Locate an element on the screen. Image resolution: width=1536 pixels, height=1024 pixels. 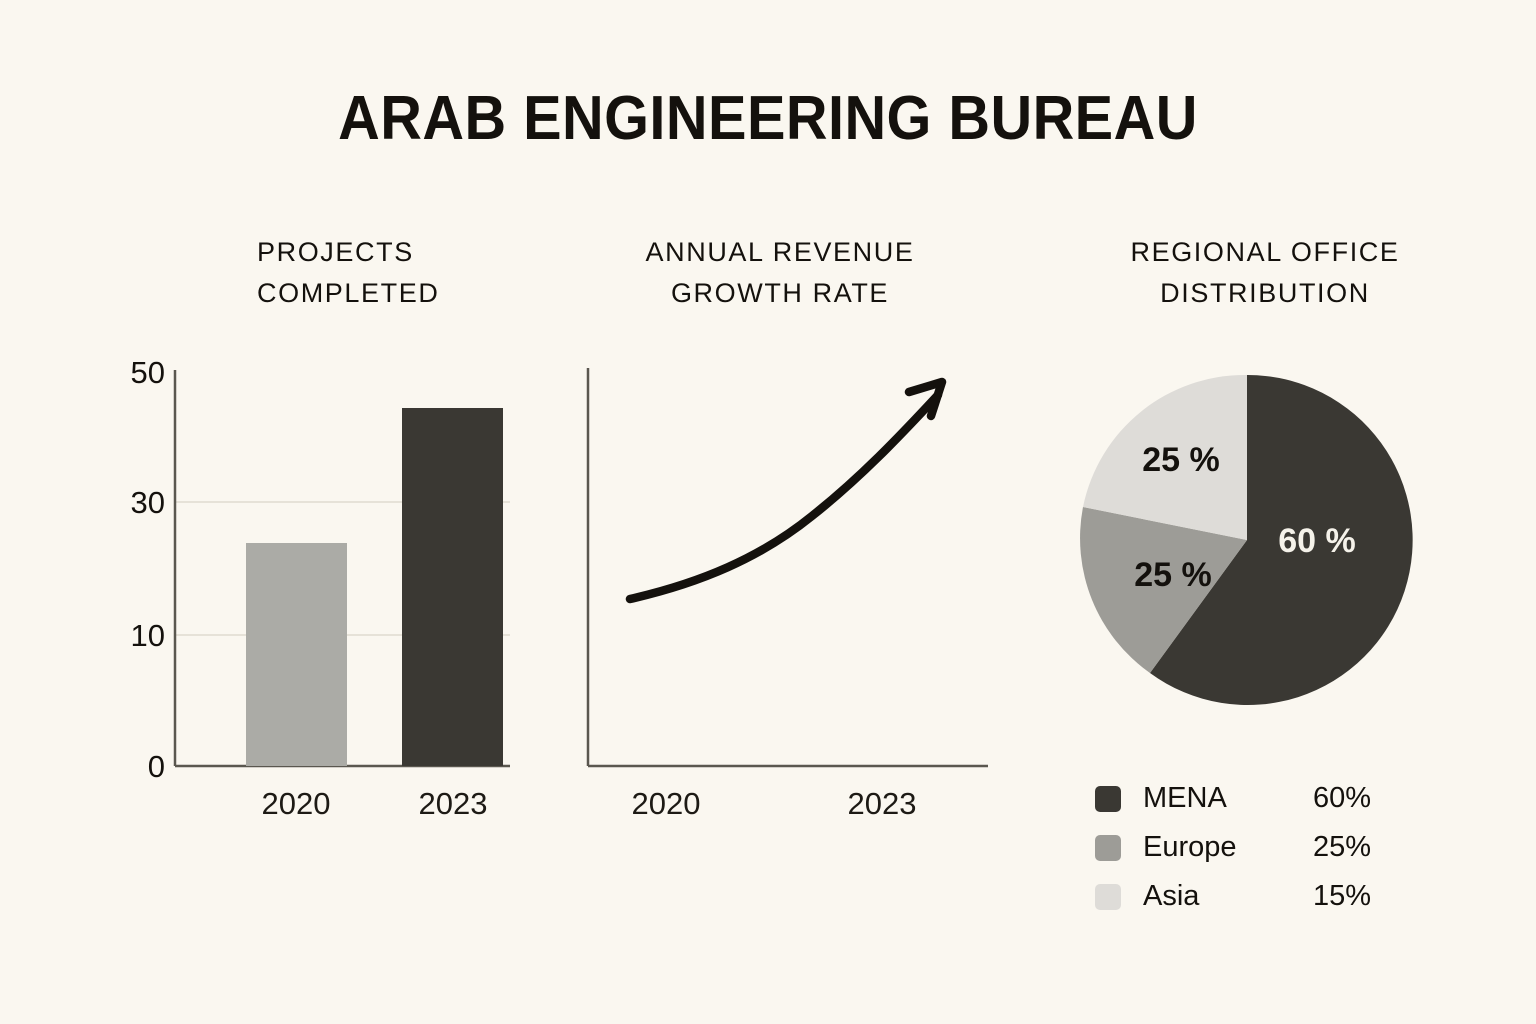
pie-slice-mena is located at coordinates (1281, 539).